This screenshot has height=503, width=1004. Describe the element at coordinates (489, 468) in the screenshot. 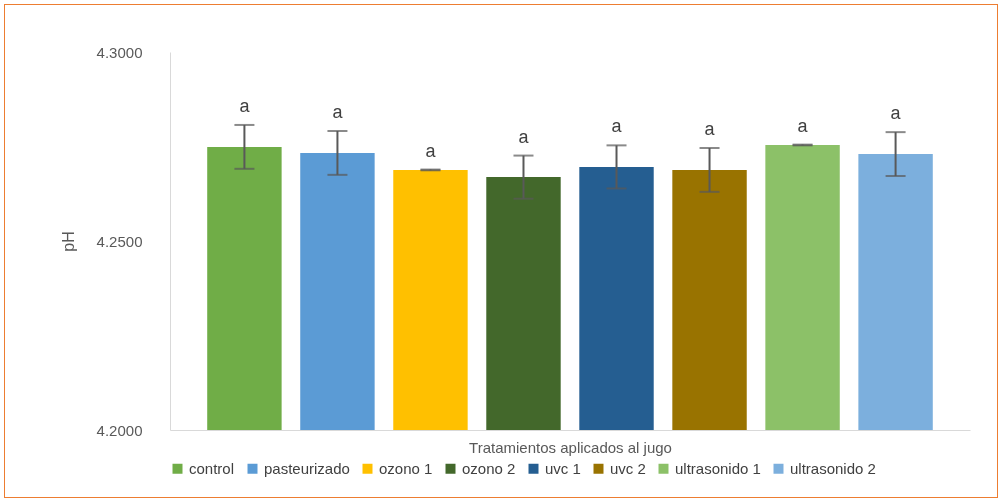

I see `legend-label: ozono 2` at that location.